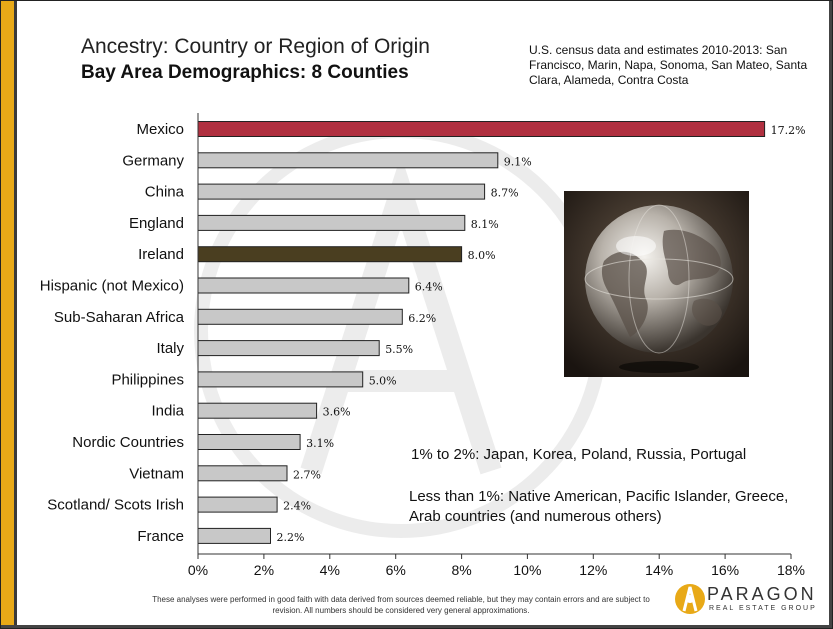  Describe the element at coordinates (167, 411) in the screenshot. I see `category-label: India` at that location.